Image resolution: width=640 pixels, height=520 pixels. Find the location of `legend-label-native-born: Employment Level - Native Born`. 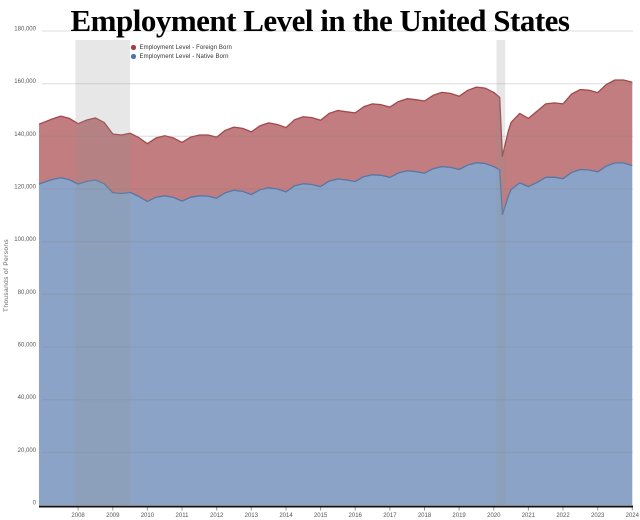

legend-label-native-born: Employment Level - Native Born is located at coordinates (184, 56).